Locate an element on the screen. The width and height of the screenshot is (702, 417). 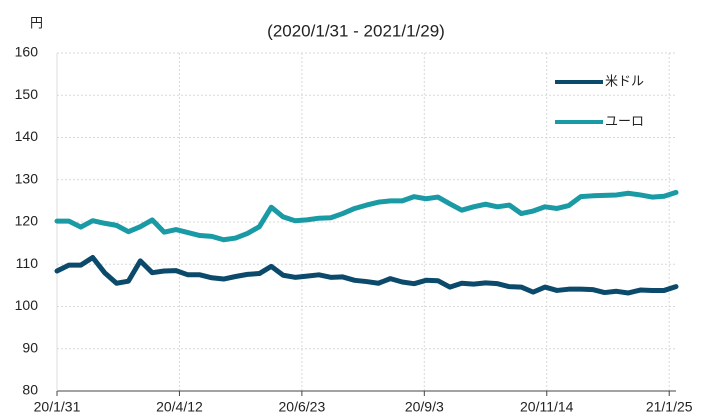
legend-label: 米ドル is located at coordinates (624, 80).